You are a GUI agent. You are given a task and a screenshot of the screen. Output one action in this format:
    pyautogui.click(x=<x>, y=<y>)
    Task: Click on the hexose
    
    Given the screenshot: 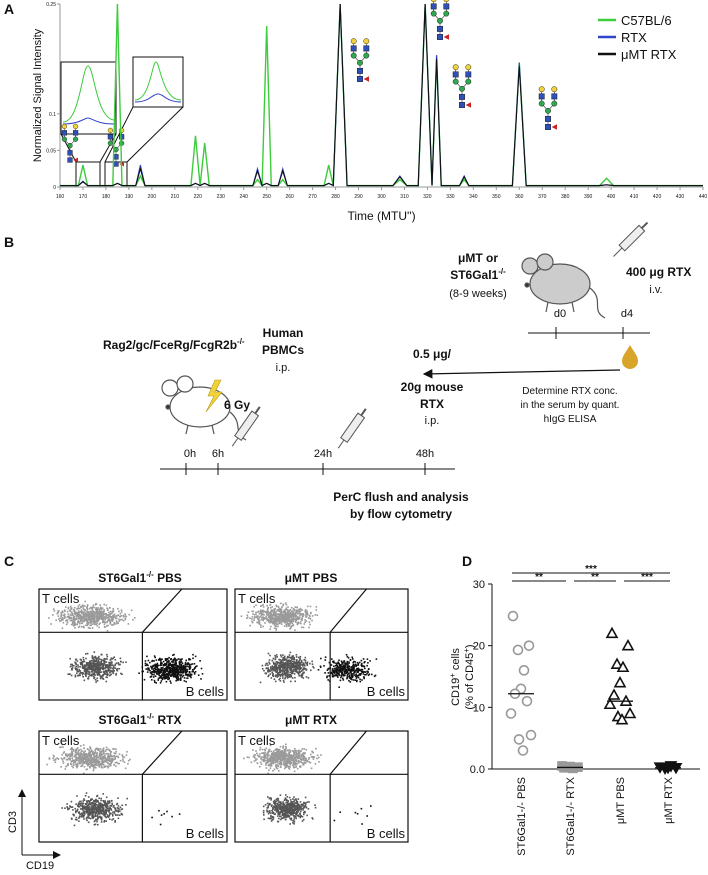 What is the action you would take?
    pyautogui.click(x=455, y=67)
    